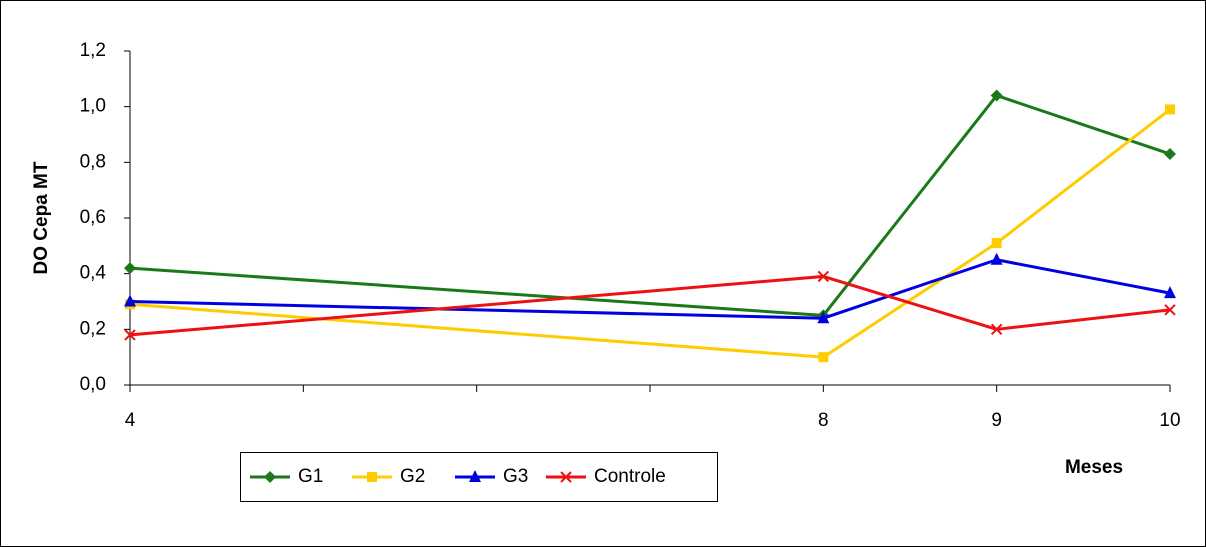 Image resolution: width=1206 pixels, height=547 pixels. I want to click on y-tick-label: 0,4, so click(93, 273).